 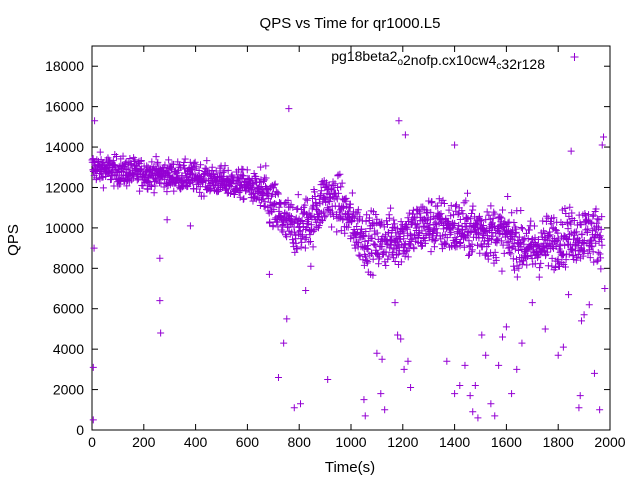 I want to click on x-tick-label: 800, so click(x=300, y=442).